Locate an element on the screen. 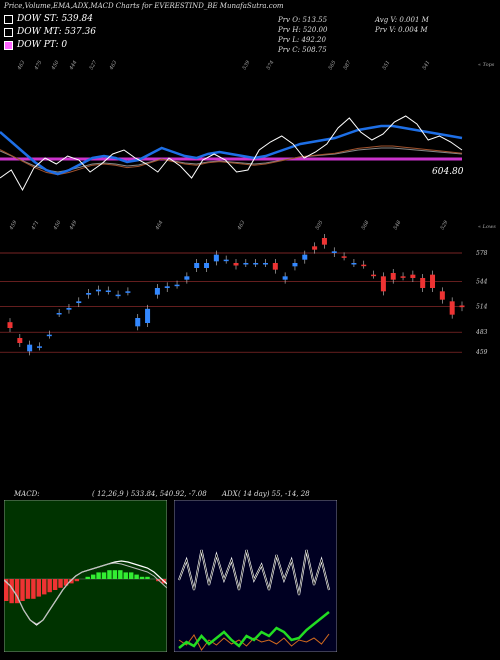 This screenshot has height=660, width=500. macd-panel is located at coordinates (85, 576).